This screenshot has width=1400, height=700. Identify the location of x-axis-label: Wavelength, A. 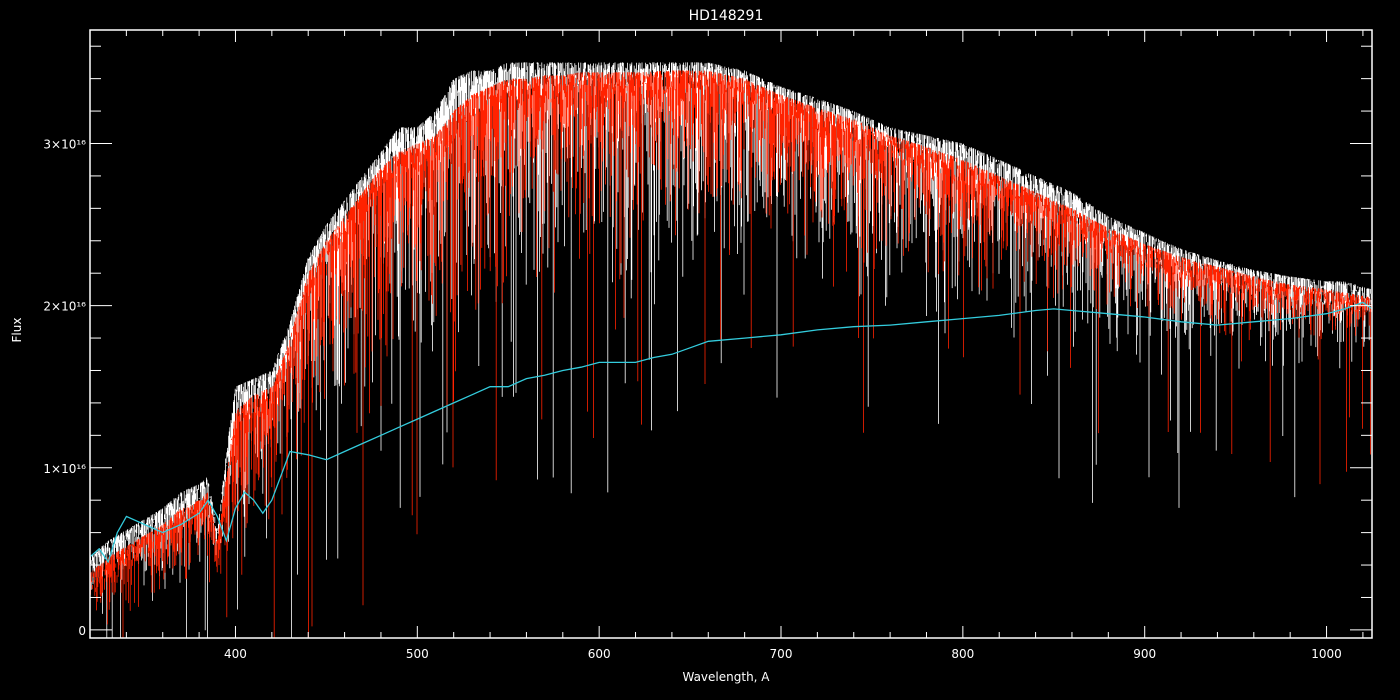
(726, 677).